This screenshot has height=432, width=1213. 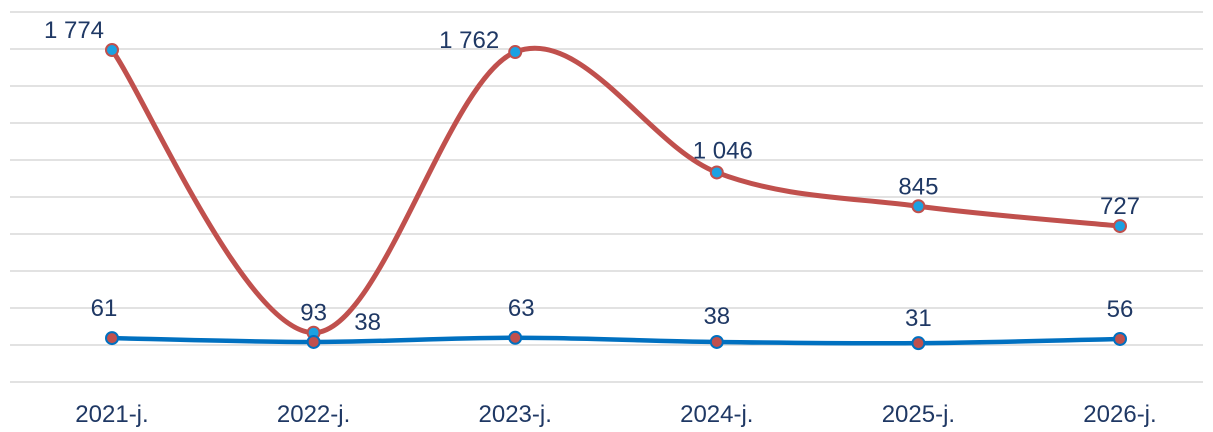 I want to click on data-label: 31, so click(x=918, y=318).